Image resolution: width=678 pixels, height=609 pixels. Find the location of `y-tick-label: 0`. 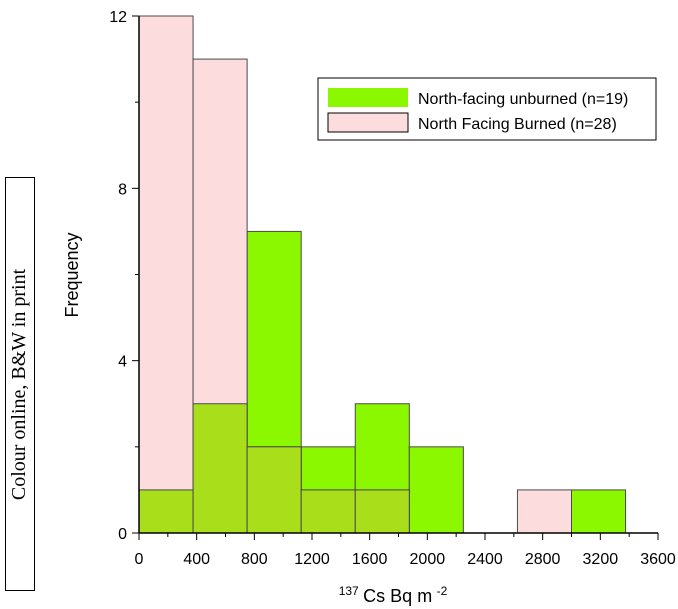

y-tick-label: 0 is located at coordinates (122, 534).